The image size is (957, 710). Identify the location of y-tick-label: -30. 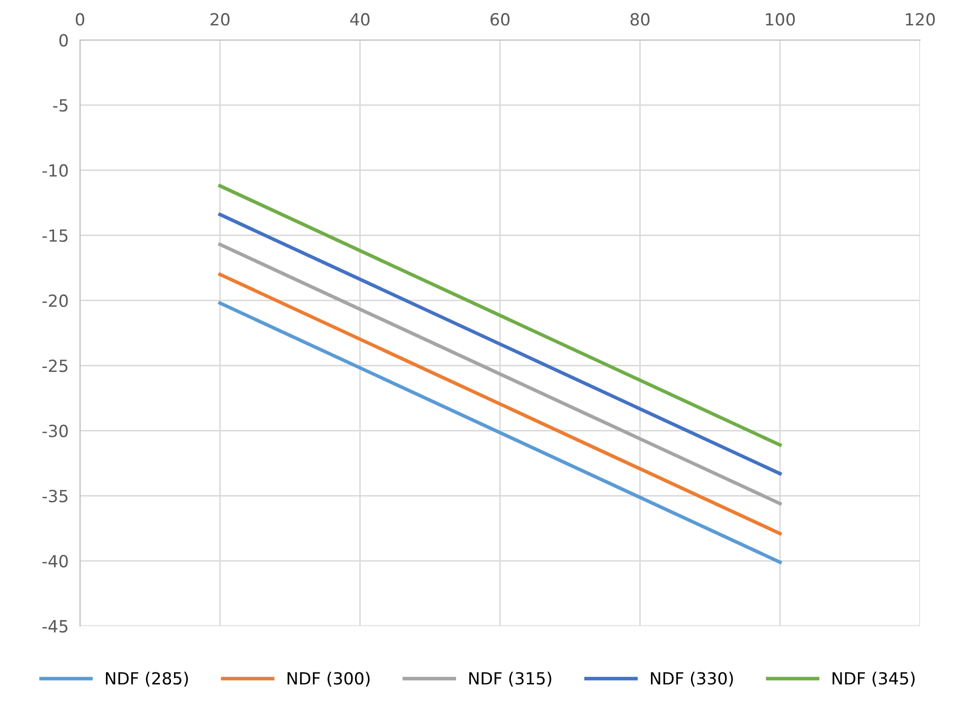
(55, 431).